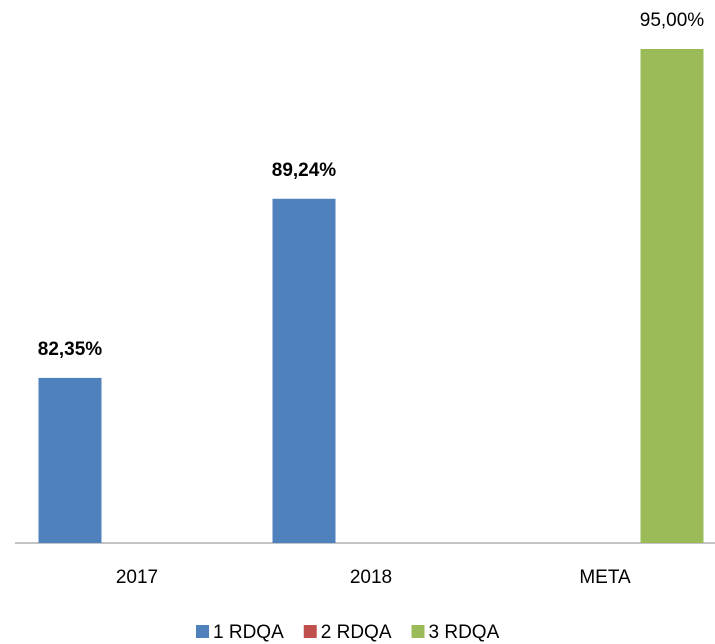 This screenshot has height=644, width=715. I want to click on legend-label: 2 RDQA, so click(356, 632).